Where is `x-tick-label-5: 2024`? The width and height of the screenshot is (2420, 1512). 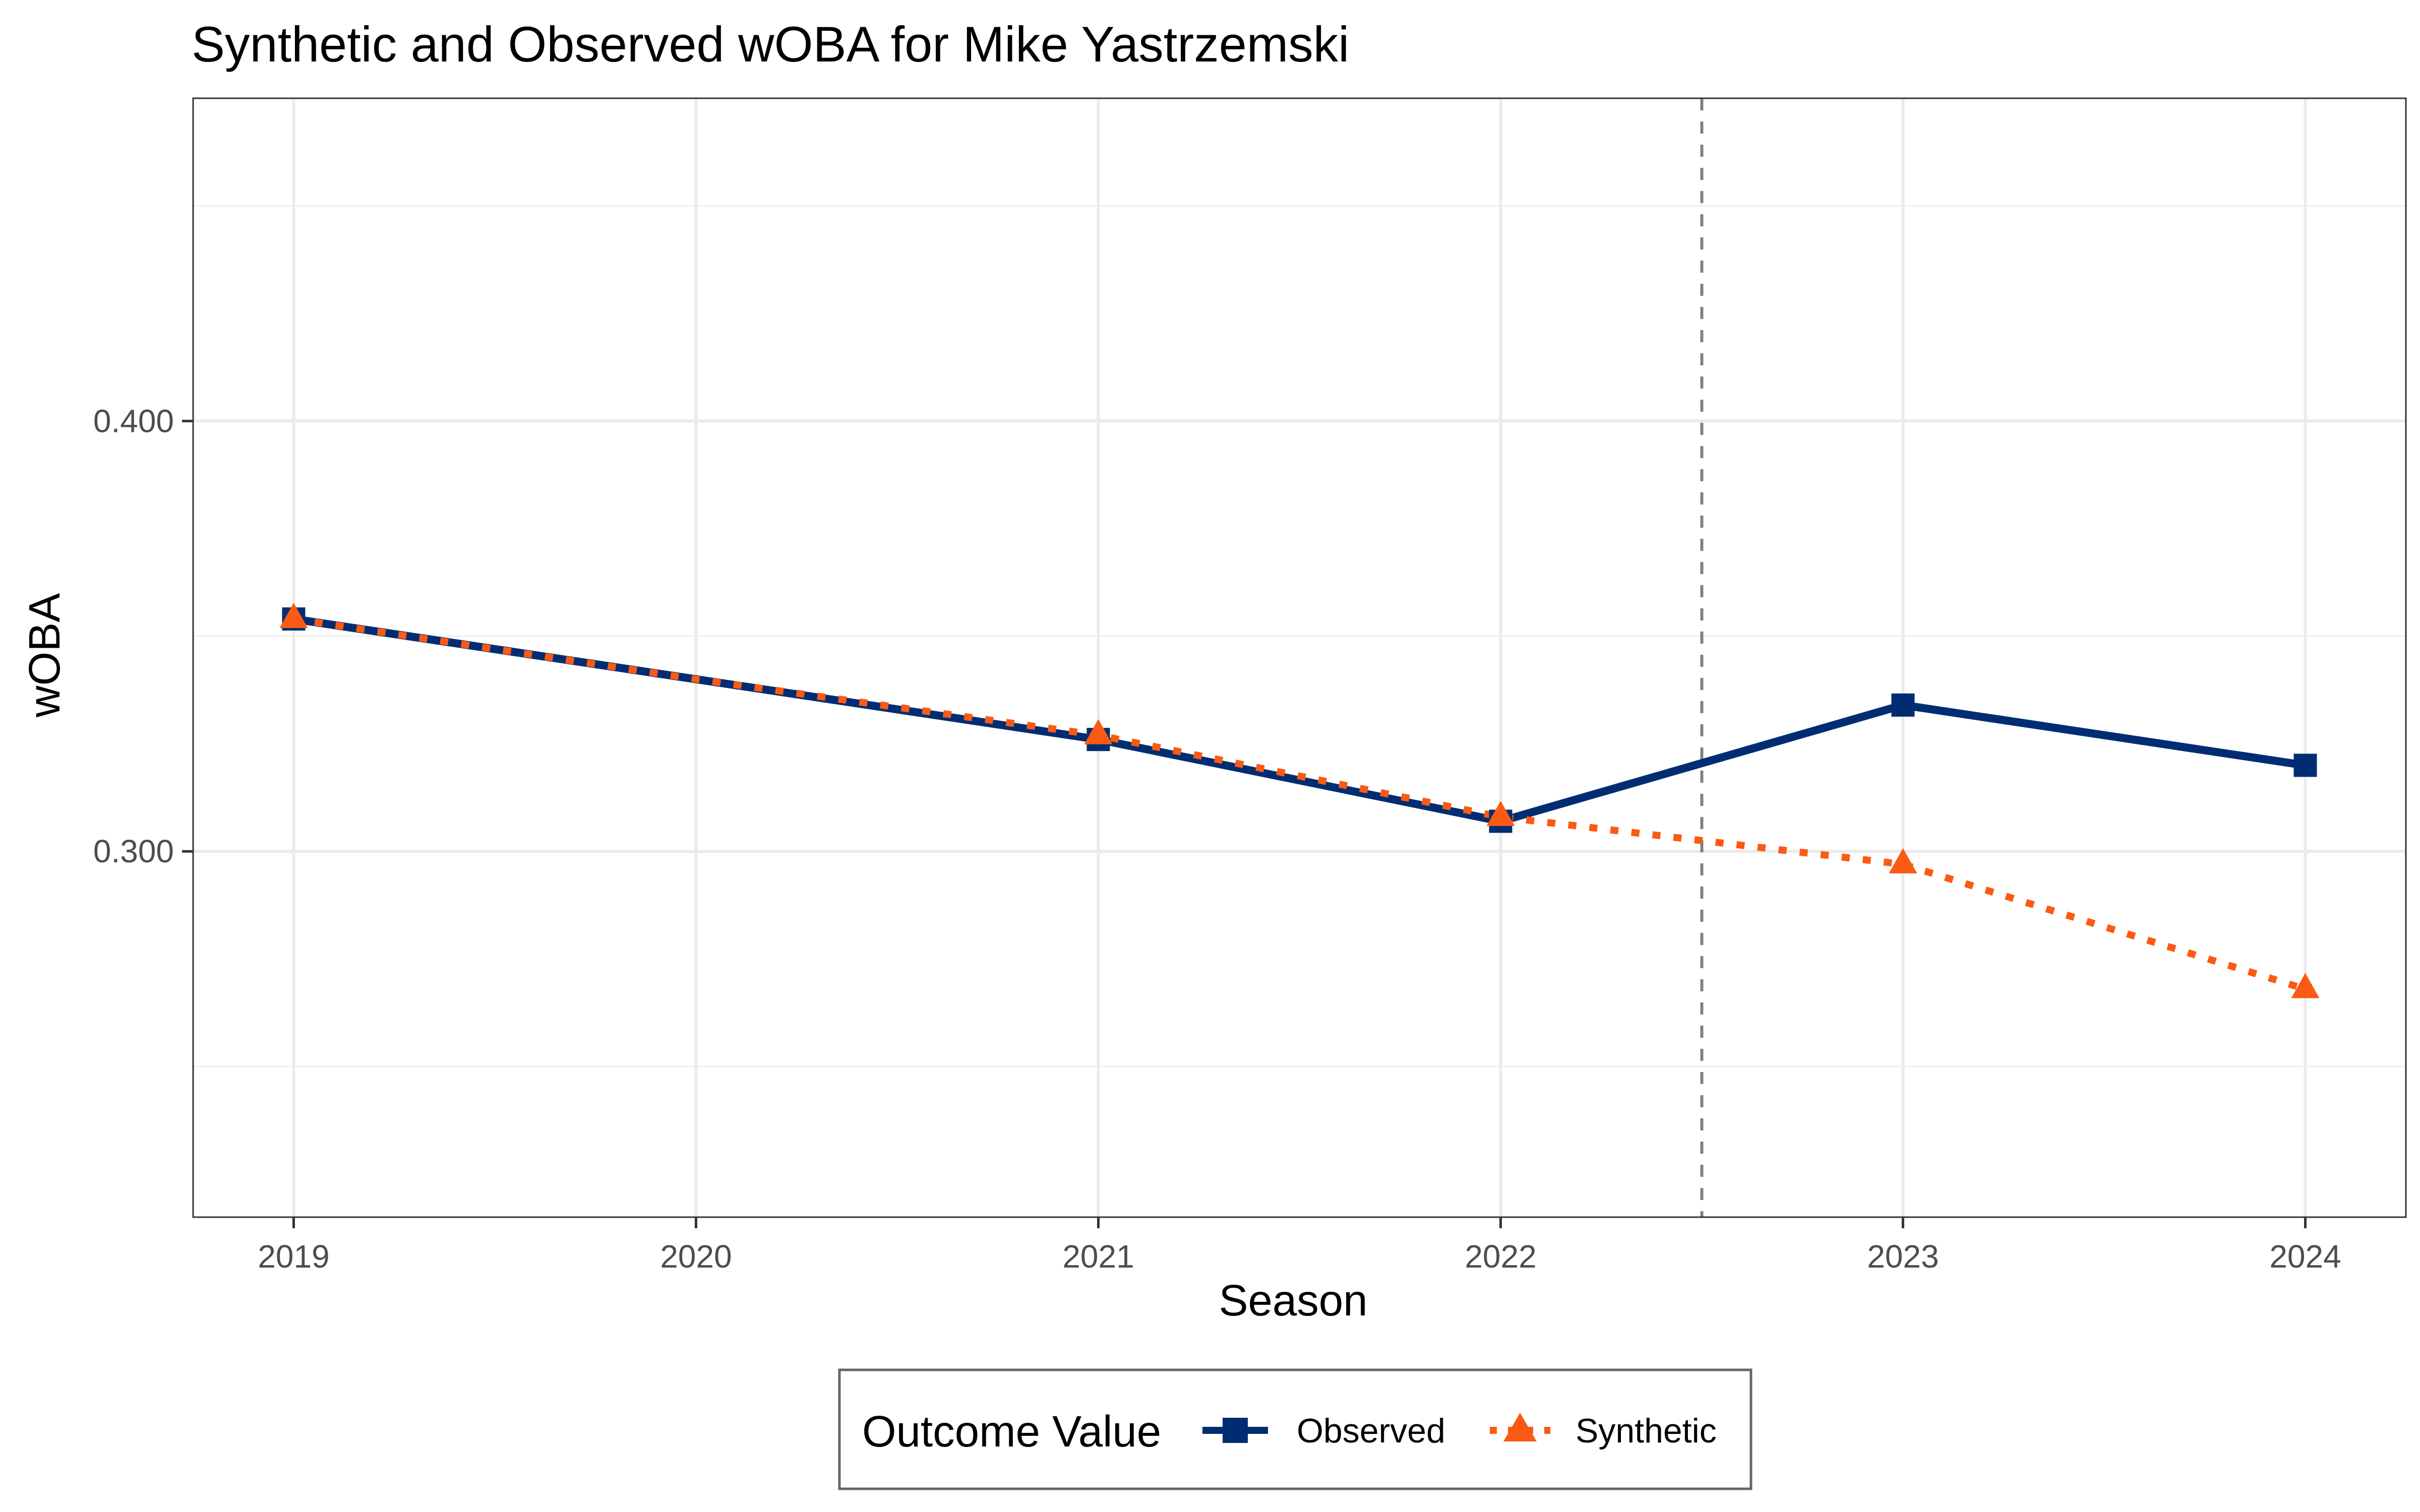 x-tick-label-5: 2024 is located at coordinates (2305, 1256).